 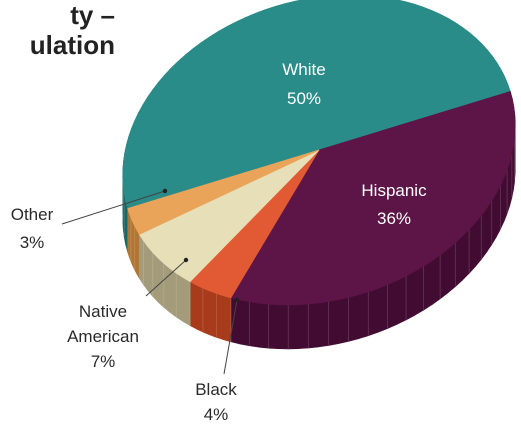 I want to click on white-label-name: White, so click(x=303, y=69).